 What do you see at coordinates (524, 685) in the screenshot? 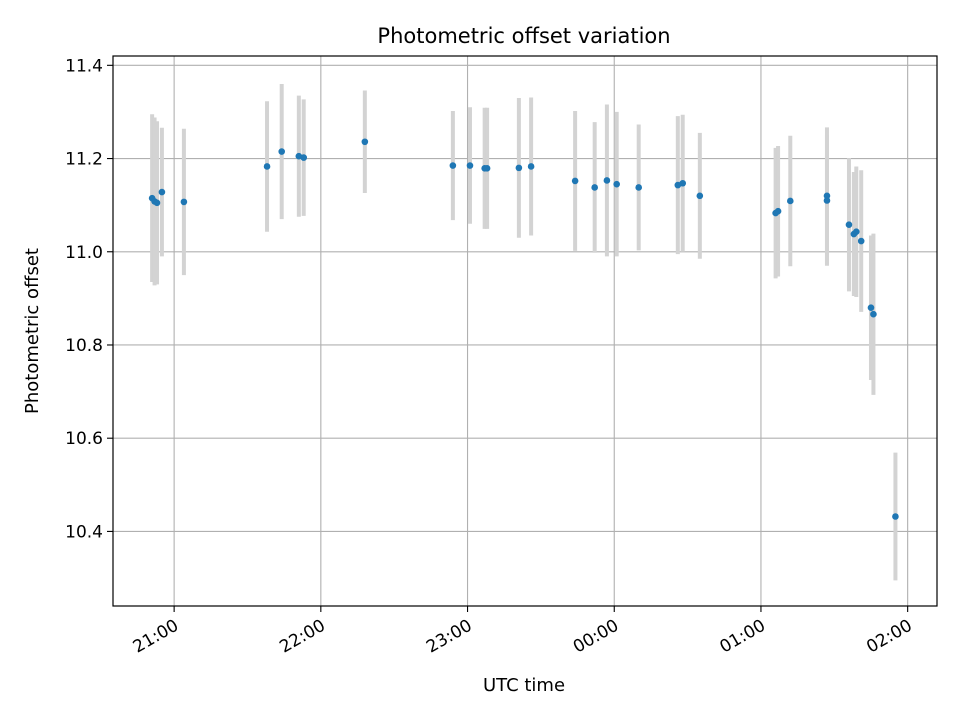
I see `x-axis-label: UTC time` at bounding box center [524, 685].